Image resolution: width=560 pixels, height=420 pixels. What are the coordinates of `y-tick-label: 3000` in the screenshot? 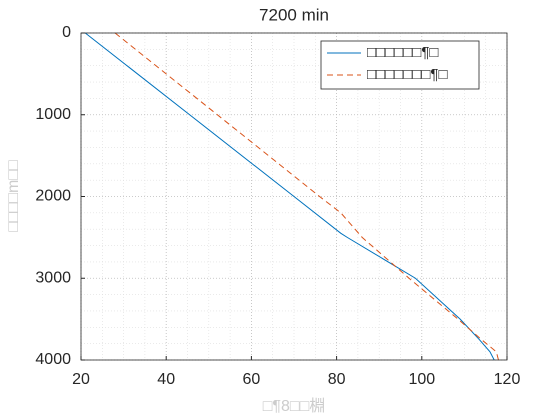 It's located at (53, 277).